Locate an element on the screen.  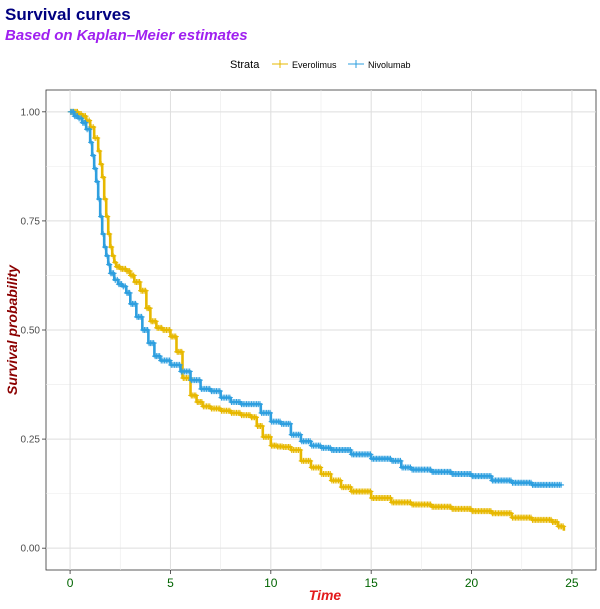
y-axis-ticks: 0.00 0.25 0.50 0.75 1.00 is located at coordinates (33, 331).